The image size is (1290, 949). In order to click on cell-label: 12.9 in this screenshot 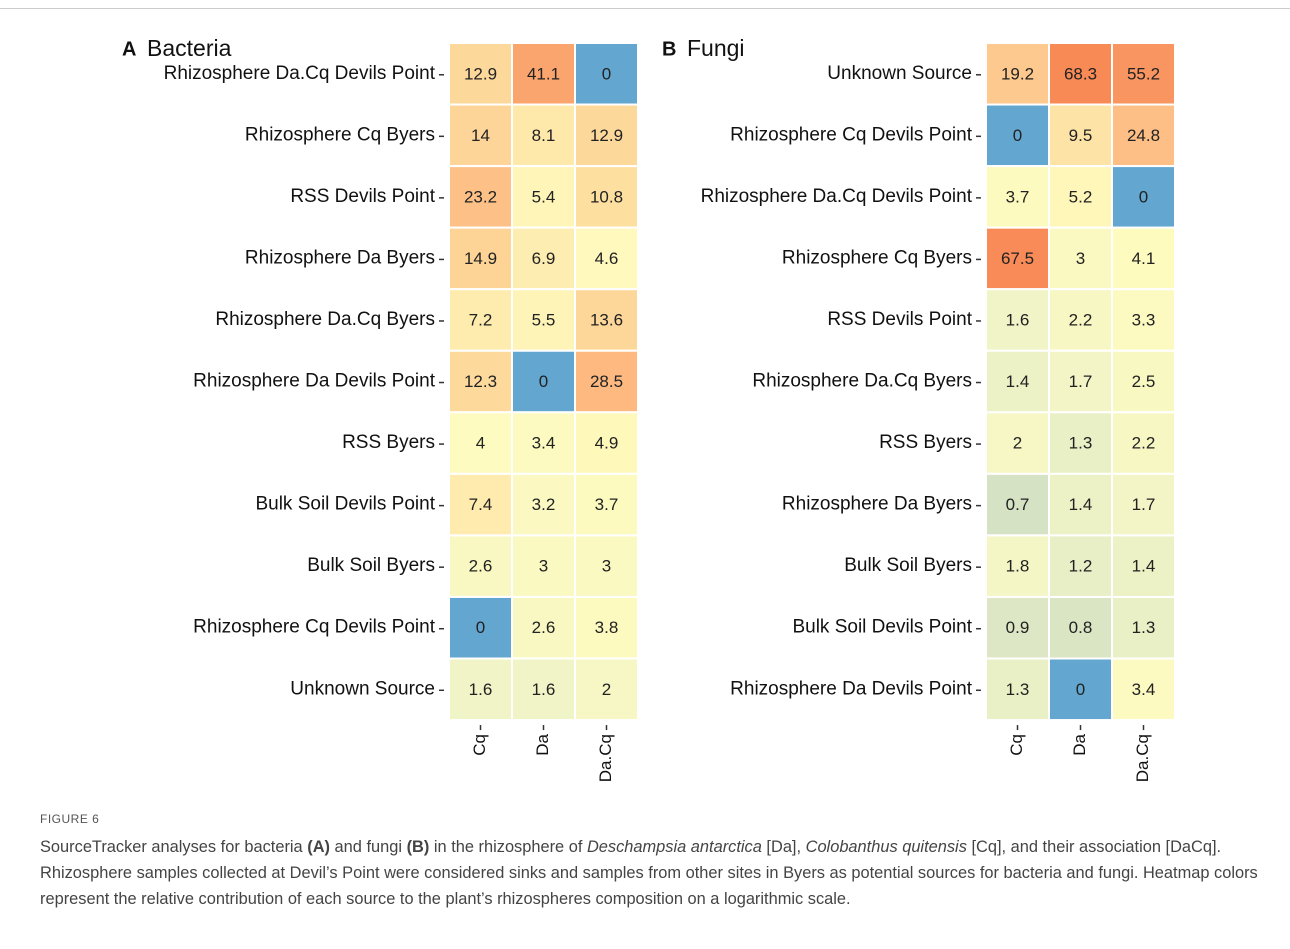, I will do `click(606, 135)`.